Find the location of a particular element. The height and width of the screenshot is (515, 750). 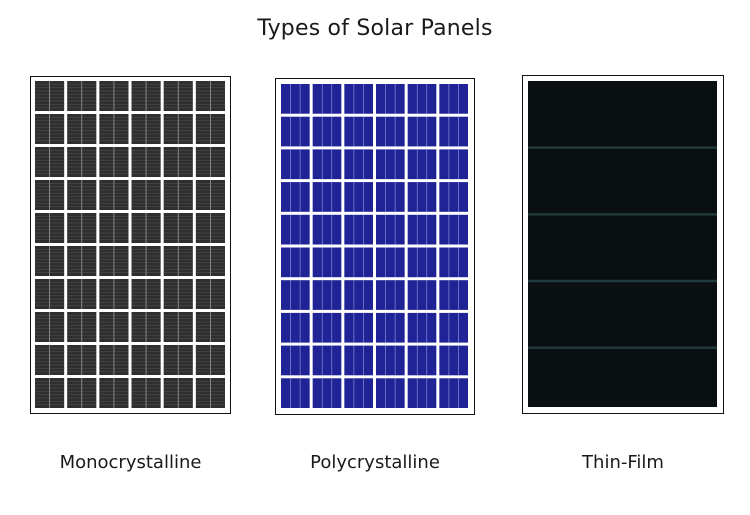

thin-film-label: Thin-Film is located at coordinates (623, 462).